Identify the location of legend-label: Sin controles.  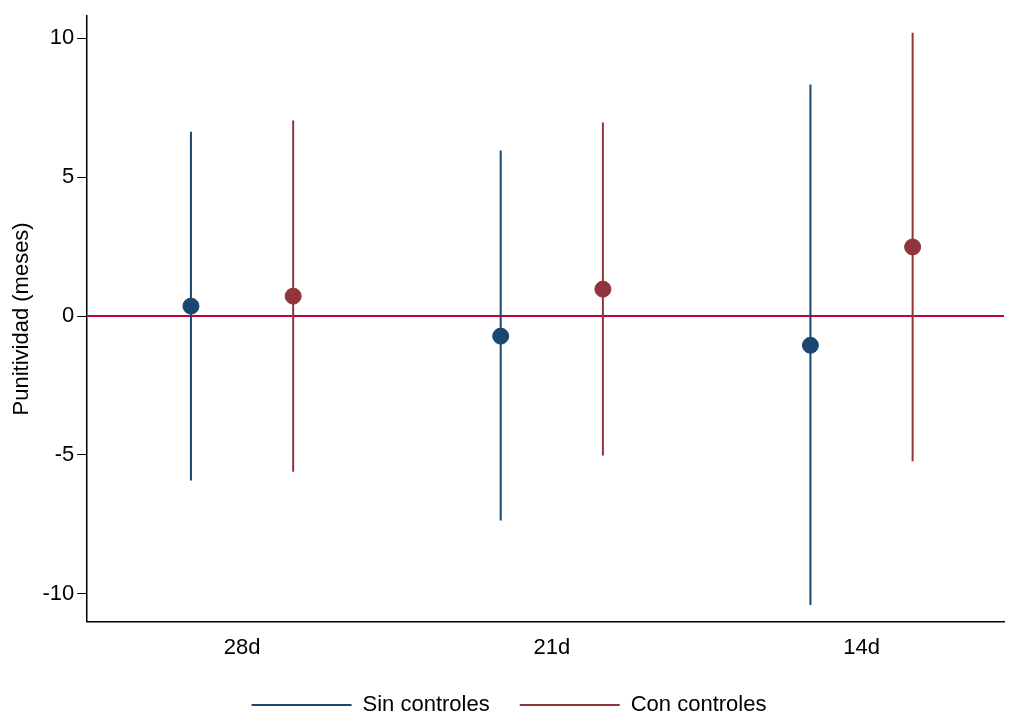
(426, 704).